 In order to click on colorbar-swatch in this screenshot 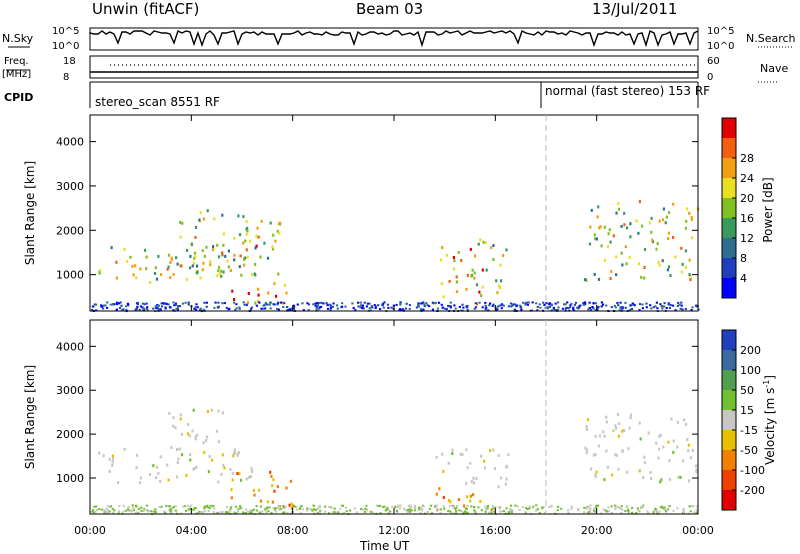, I will do `click(729, 420)`.